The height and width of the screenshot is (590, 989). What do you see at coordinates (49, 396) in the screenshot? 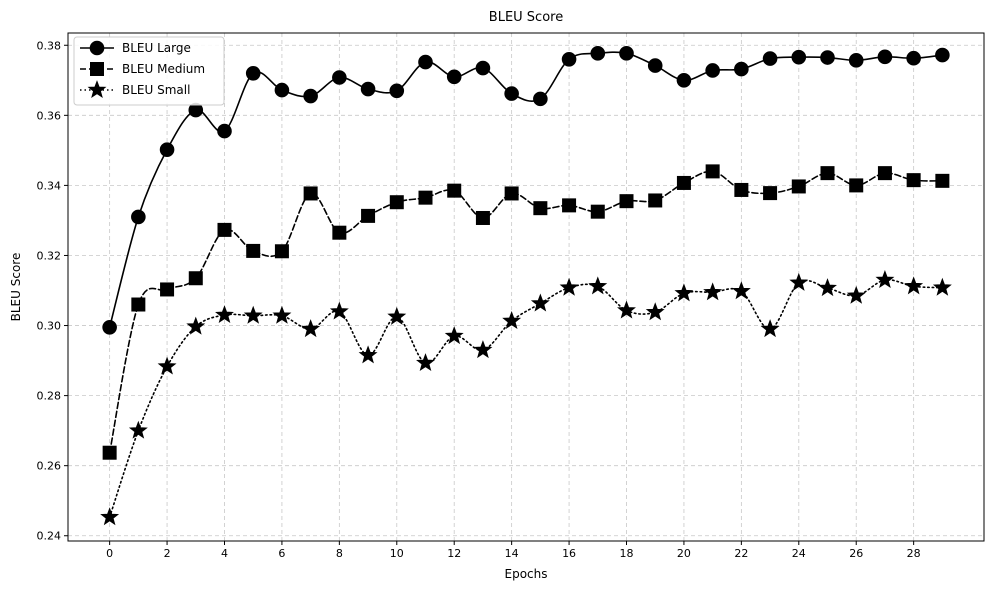
I see `y-tick-label: 0.28` at bounding box center [49, 396].